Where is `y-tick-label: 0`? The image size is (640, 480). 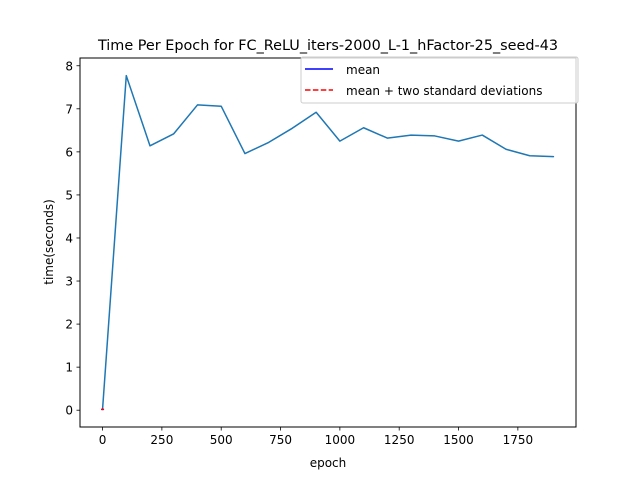
y-tick-label: 0 is located at coordinates (69, 411).